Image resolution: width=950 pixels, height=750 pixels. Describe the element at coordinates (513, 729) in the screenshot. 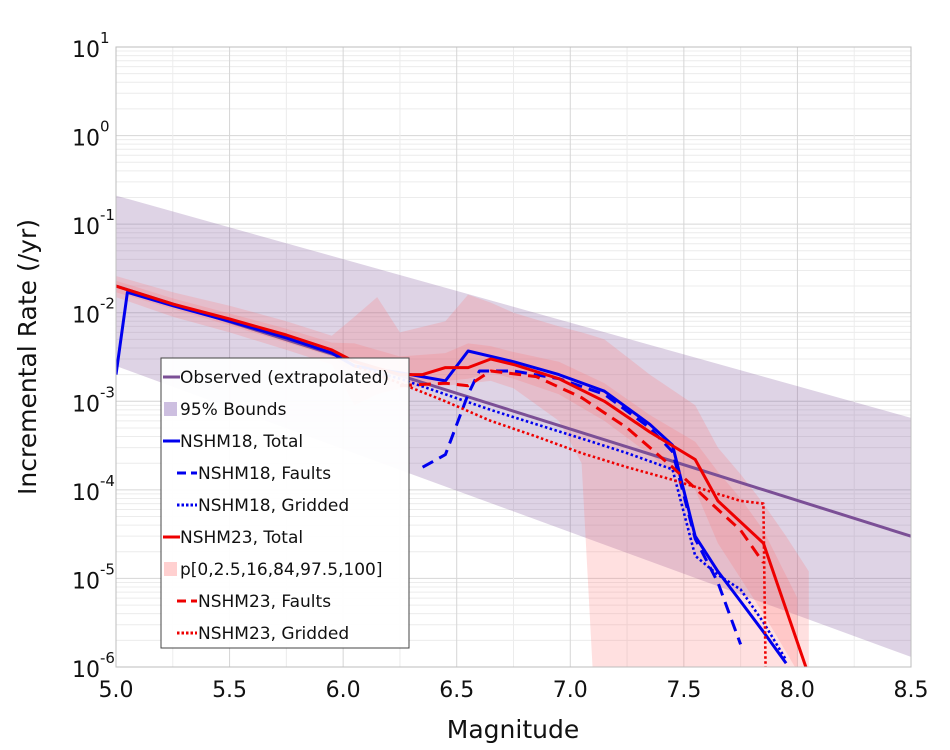

I see `x-axis-title: Magnitude` at that location.